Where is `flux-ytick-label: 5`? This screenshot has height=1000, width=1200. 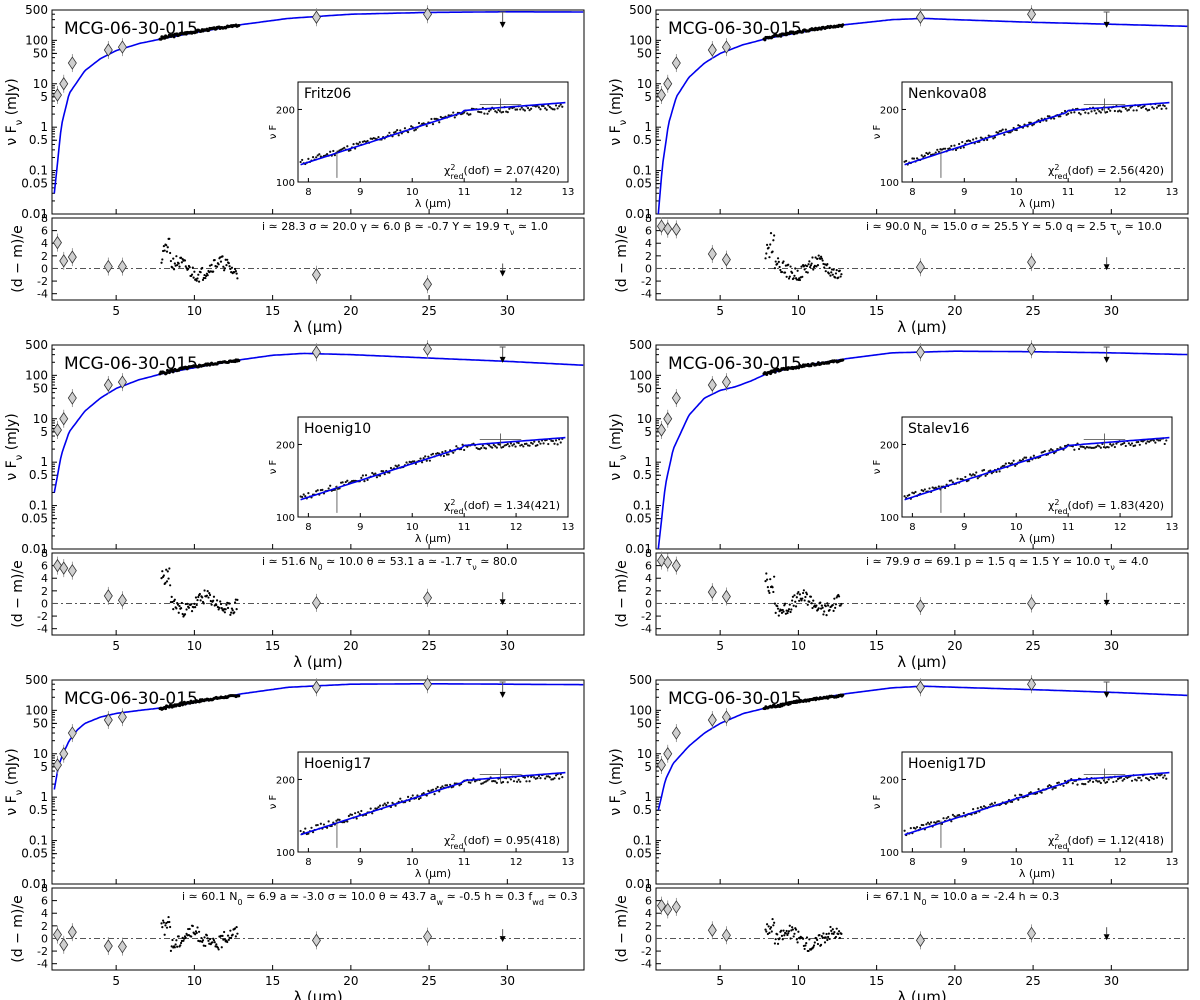 flux-ytick-label: 5 is located at coordinates (648, 97).